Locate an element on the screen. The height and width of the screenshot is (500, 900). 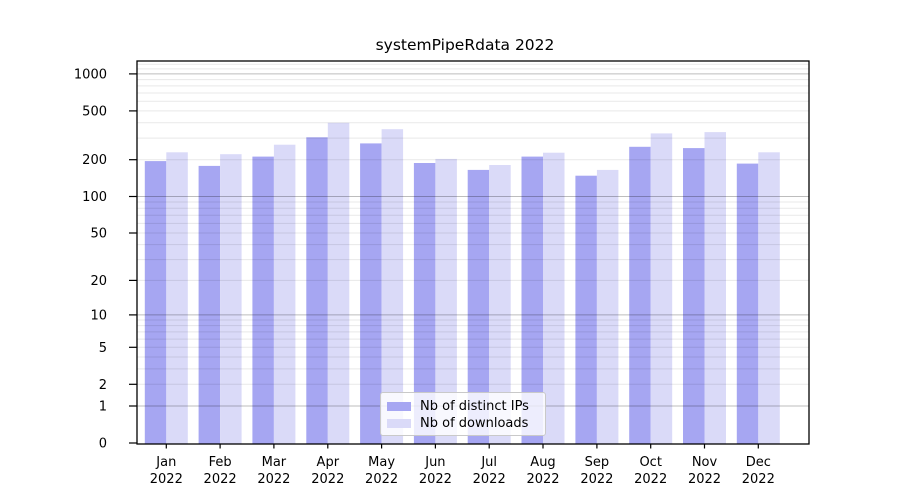
x-tick-label-month: Dec is located at coordinates (758, 462).